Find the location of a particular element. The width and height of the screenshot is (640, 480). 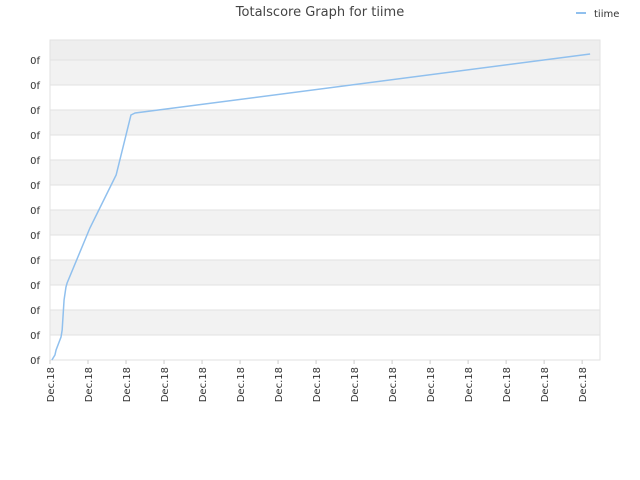

chart-title: Totalscore Graph for tiime is located at coordinates (319, 12).